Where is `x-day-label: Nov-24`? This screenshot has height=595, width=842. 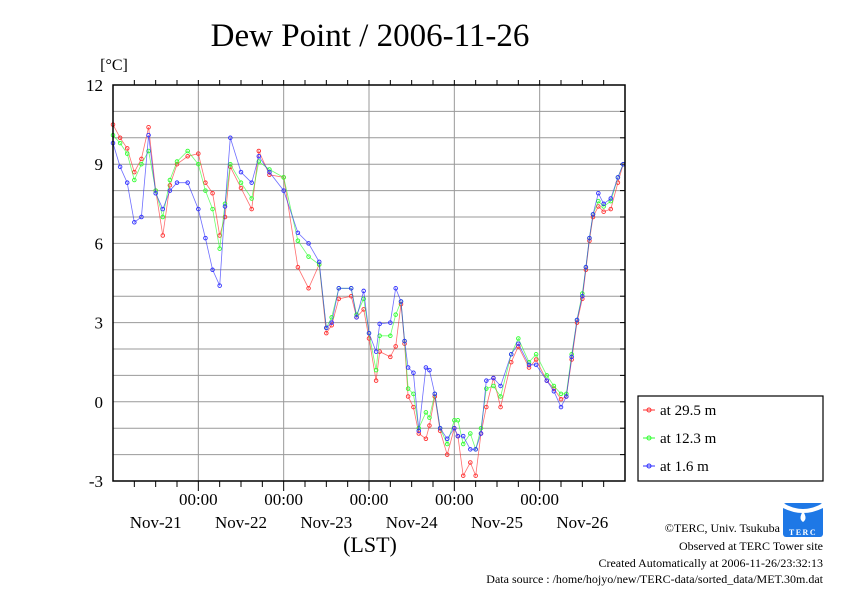 x-day-label: Nov-24 is located at coordinates (412, 522).